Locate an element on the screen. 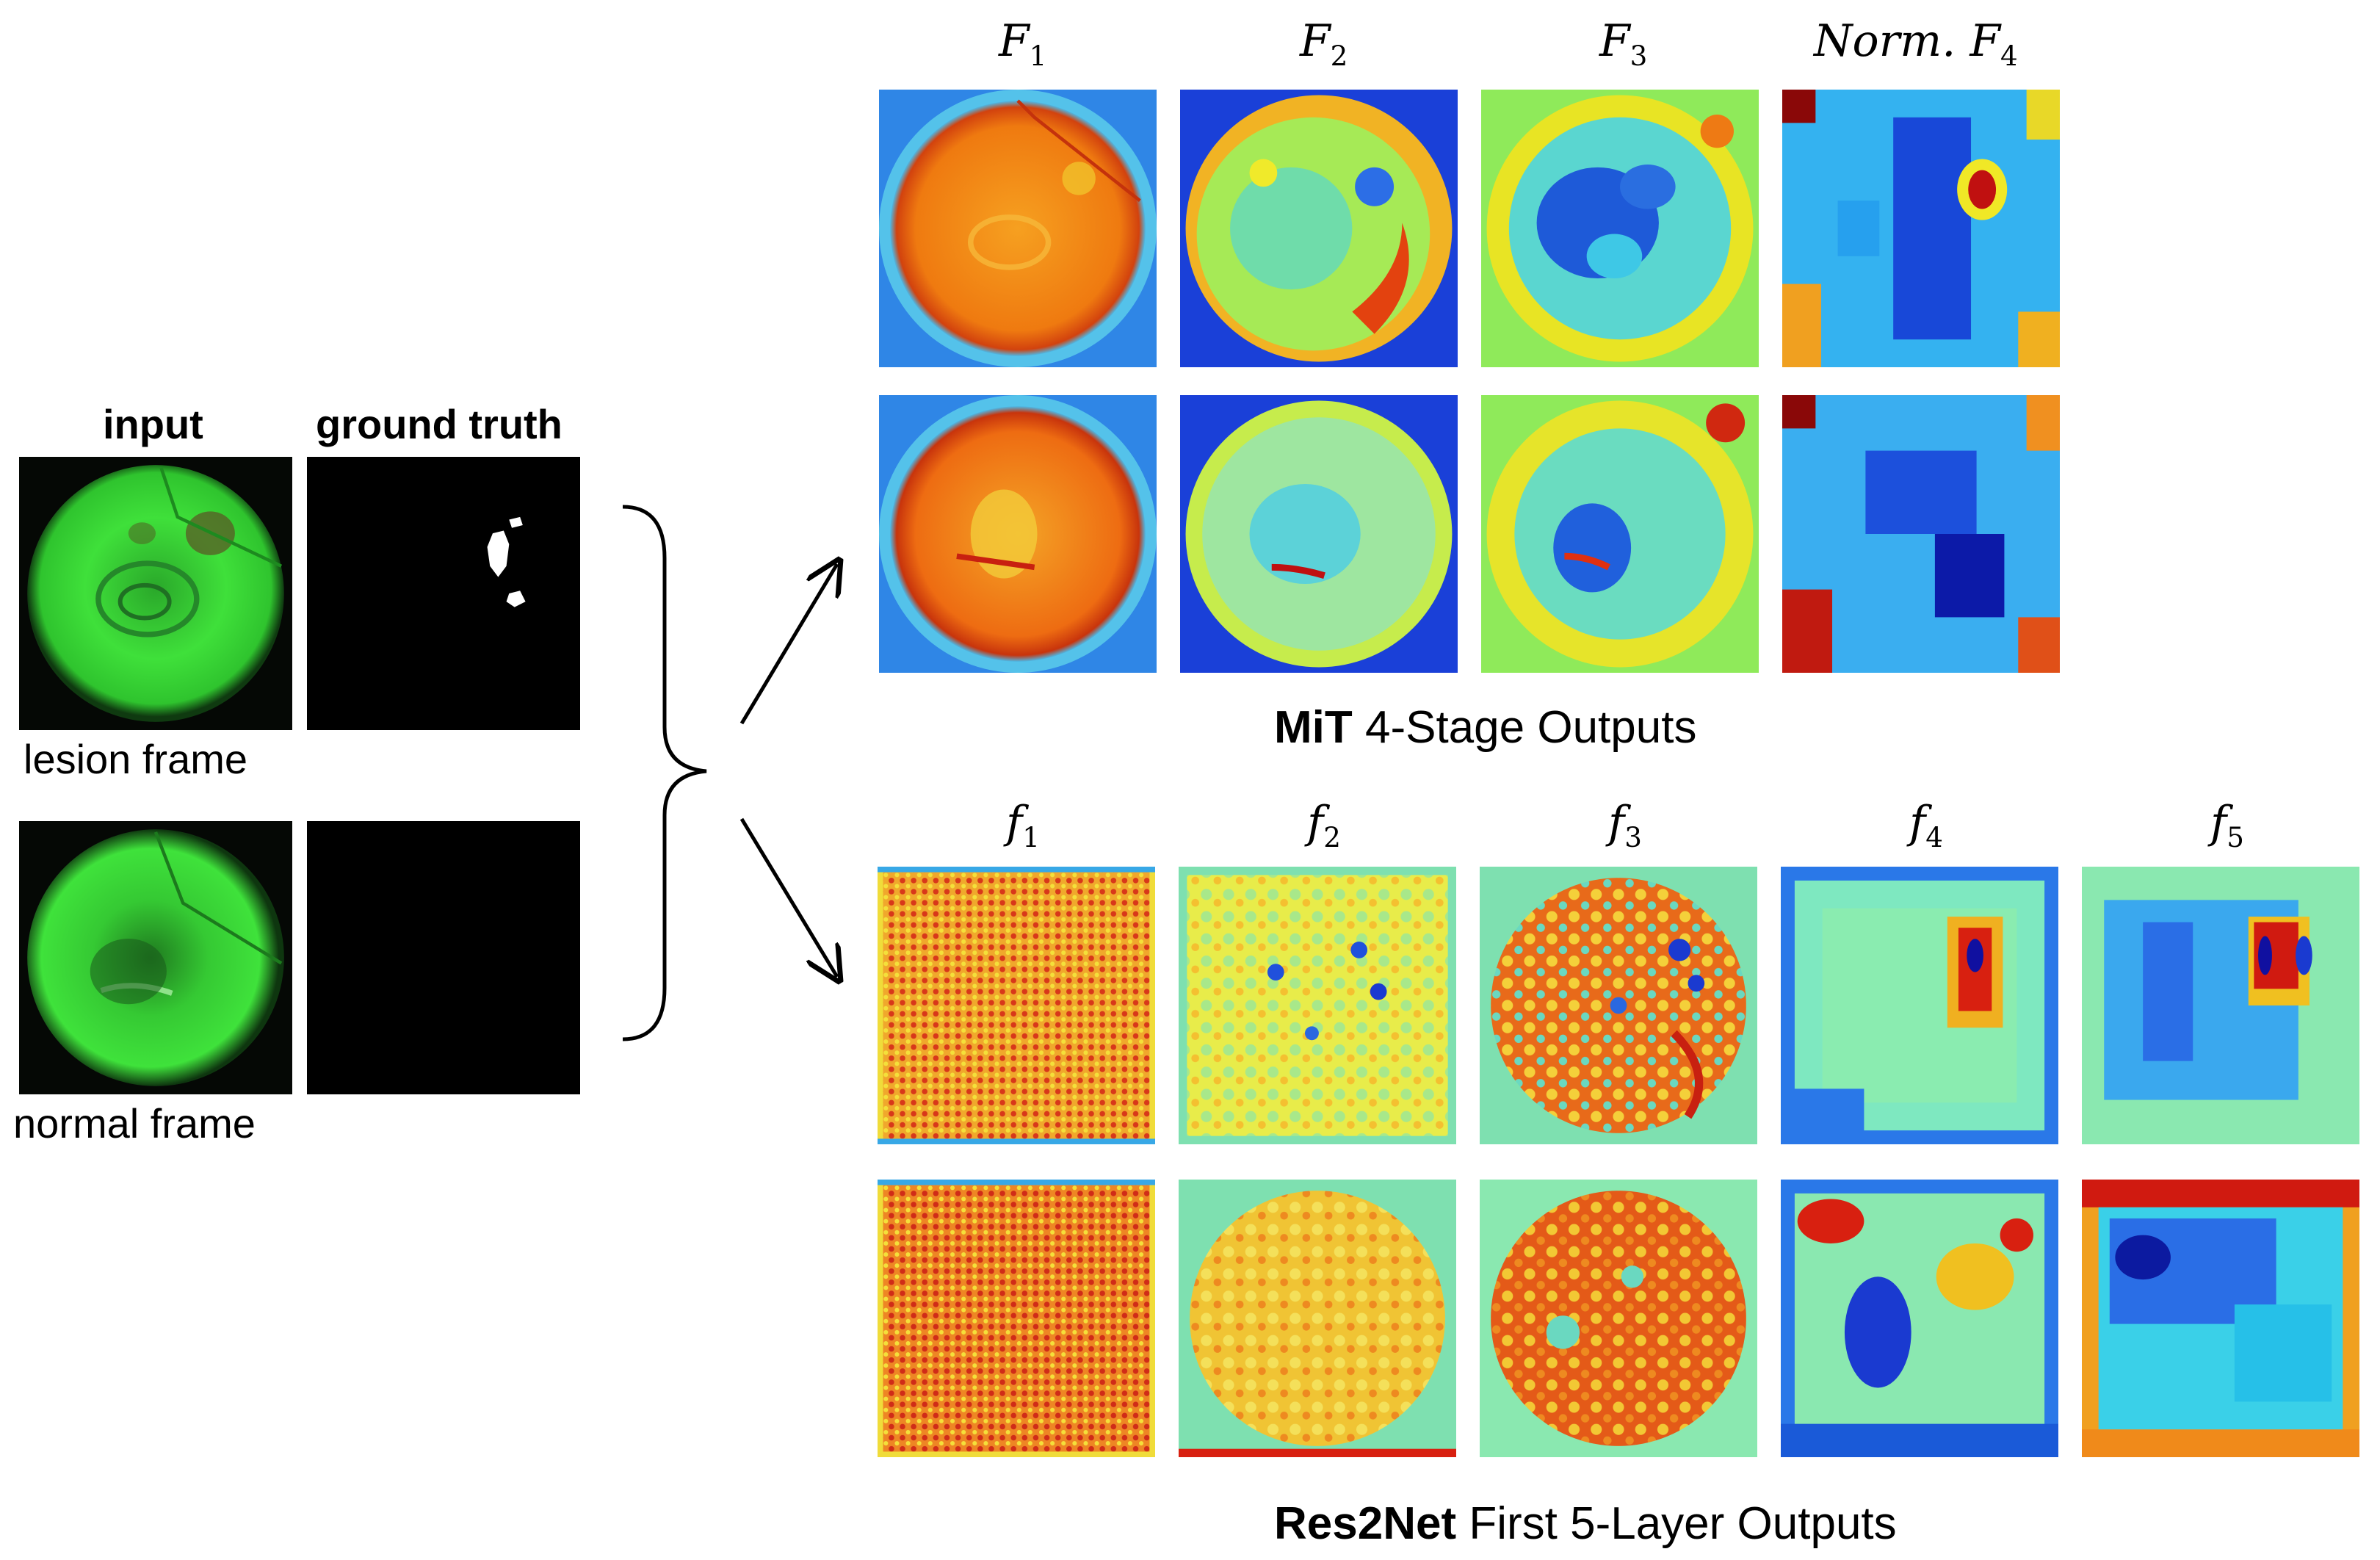 The height and width of the screenshot is (1560, 2380). res2net-header-2: f2 is located at coordinates (1324, 825).